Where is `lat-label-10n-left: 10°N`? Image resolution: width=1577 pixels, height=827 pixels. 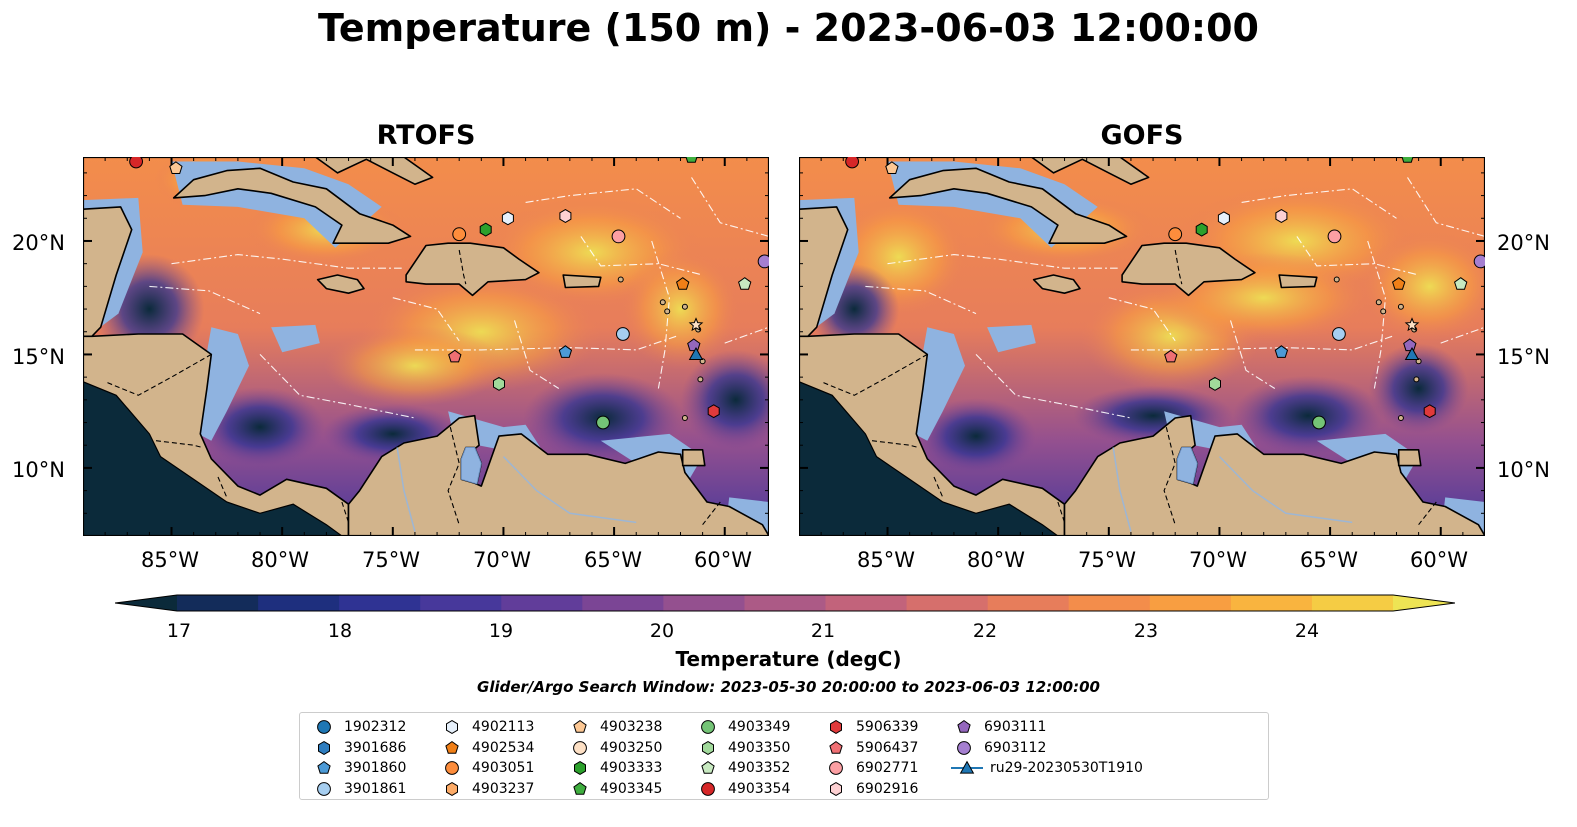 lat-label-10n-left: 10°N is located at coordinates (38, 470).